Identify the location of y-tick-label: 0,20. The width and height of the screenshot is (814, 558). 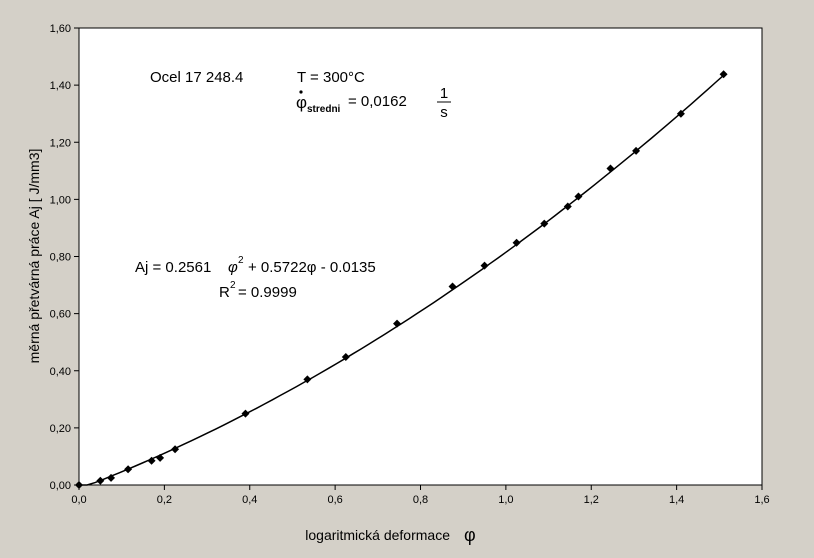
(60, 429).